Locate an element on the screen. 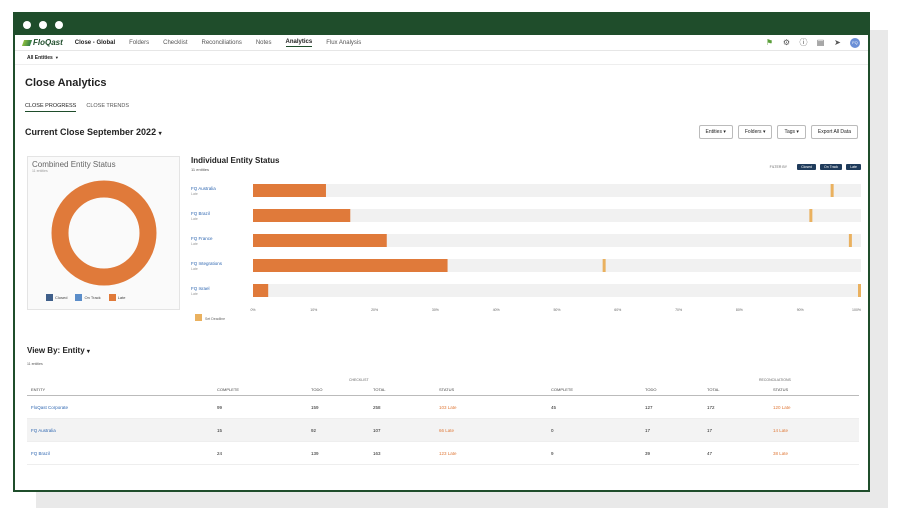  help-icon: ⓘ is located at coordinates (803, 42).